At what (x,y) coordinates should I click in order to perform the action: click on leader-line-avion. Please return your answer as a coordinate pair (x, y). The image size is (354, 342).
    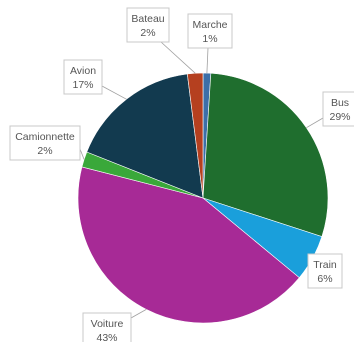
    Looking at the image, I should click on (114, 92).